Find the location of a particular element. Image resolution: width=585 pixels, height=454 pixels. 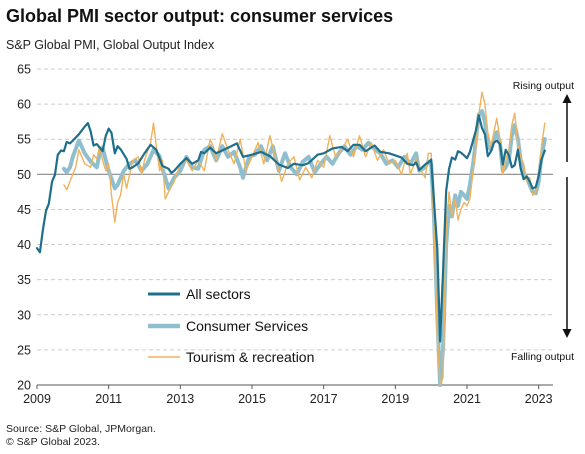

y-tick-label: 45 is located at coordinates (24, 210).